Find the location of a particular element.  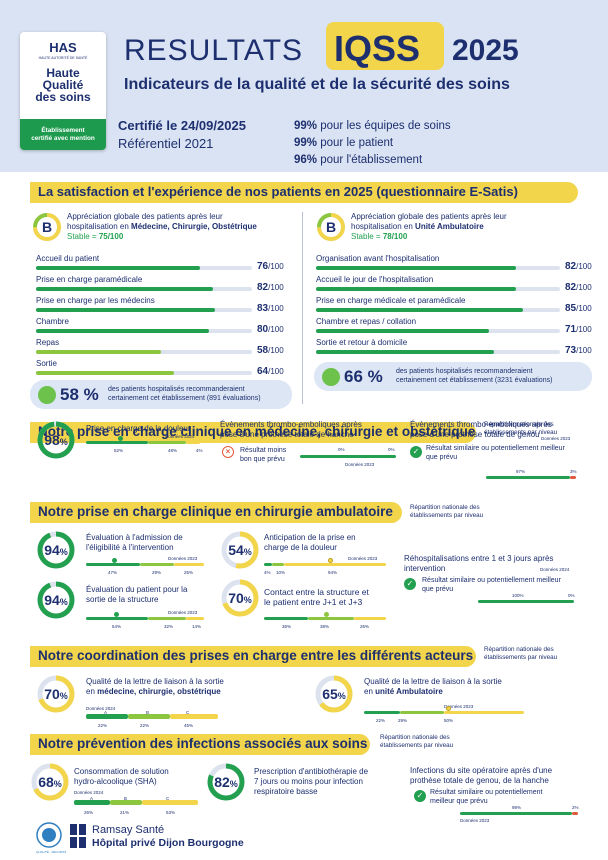

satisfaction-item-label: Repas is located at coordinates (48, 342).